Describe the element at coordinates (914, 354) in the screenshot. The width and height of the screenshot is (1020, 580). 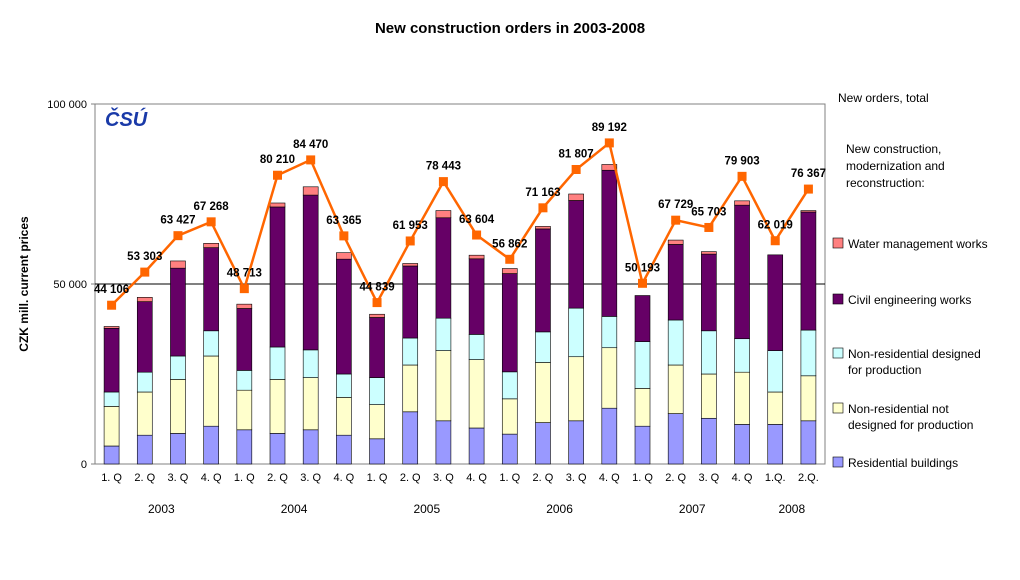
I see `legend-label: Non-residential designed` at that location.